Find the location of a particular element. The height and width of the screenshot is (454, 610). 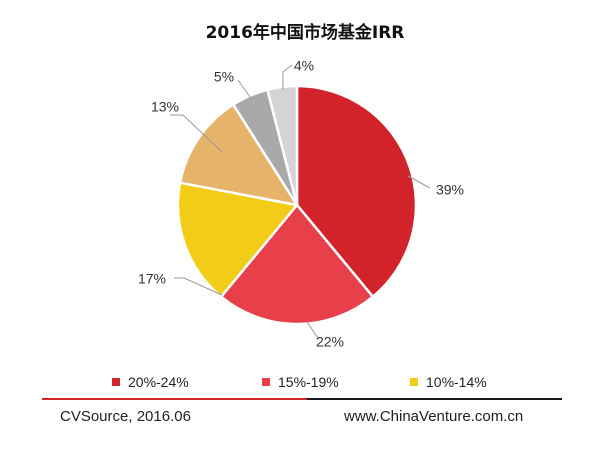

data-label-4: 13% is located at coordinates (165, 107).